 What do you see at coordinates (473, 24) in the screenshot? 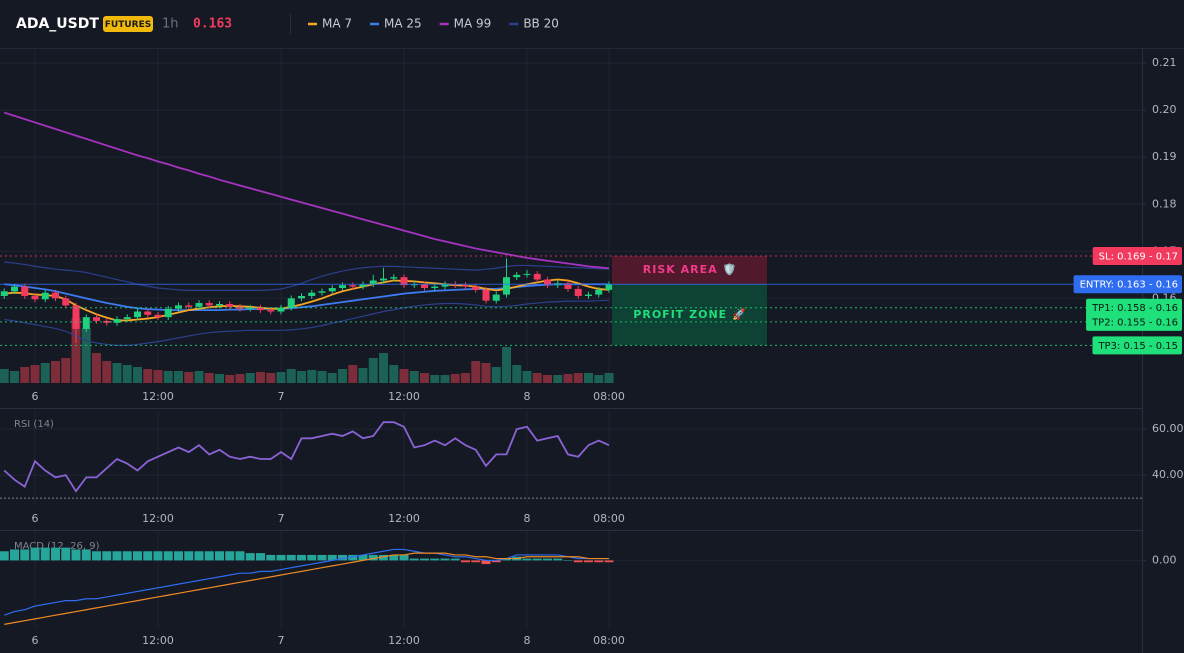
I see `legend-label: MA 99` at bounding box center [473, 24].